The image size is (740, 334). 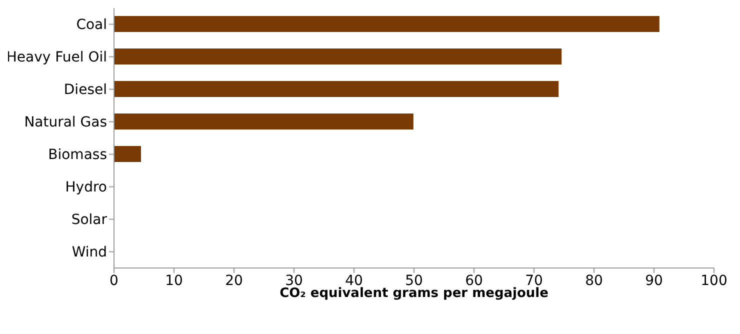 I want to click on x-tick-label: 50, so click(x=414, y=280).